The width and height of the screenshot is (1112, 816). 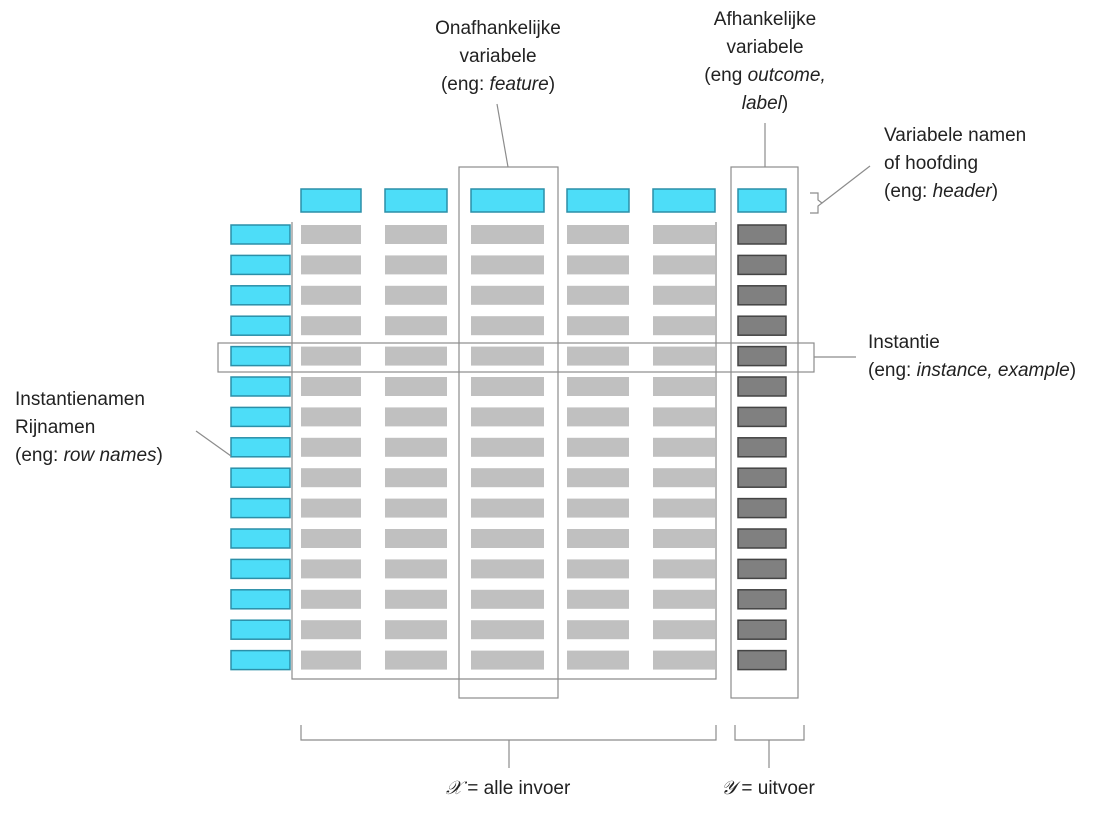 I want to click on outcome-column-box, so click(x=764, y=432).